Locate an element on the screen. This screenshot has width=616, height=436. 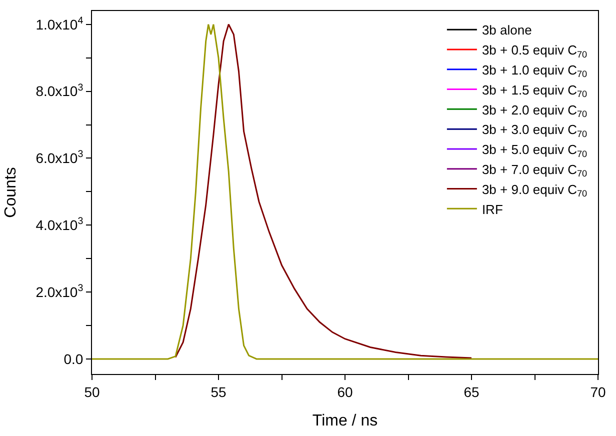
legend-label: 3b + 5.0 equiv C$_{70}$ is located at coordinates (535, 150).